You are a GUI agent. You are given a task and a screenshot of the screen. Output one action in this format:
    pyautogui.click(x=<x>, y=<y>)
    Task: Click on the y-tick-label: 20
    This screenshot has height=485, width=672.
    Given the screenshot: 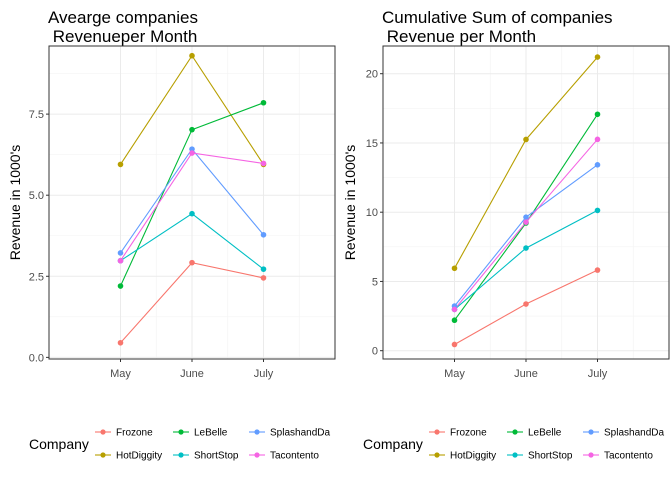 What is the action you would take?
    pyautogui.click(x=372, y=75)
    